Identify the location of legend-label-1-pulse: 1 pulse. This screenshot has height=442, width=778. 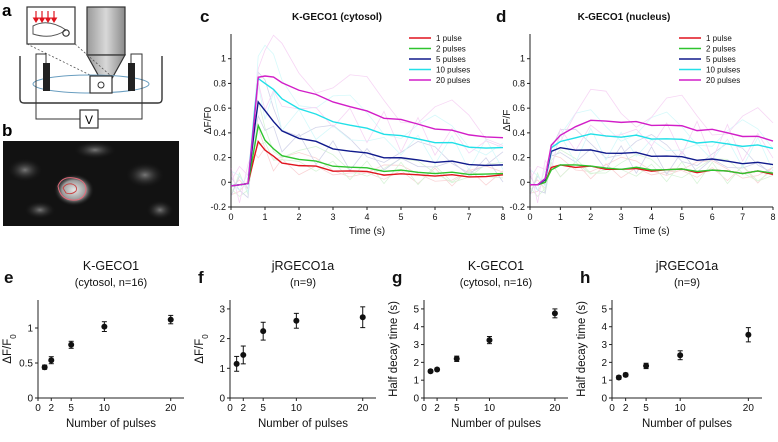
(719, 38).